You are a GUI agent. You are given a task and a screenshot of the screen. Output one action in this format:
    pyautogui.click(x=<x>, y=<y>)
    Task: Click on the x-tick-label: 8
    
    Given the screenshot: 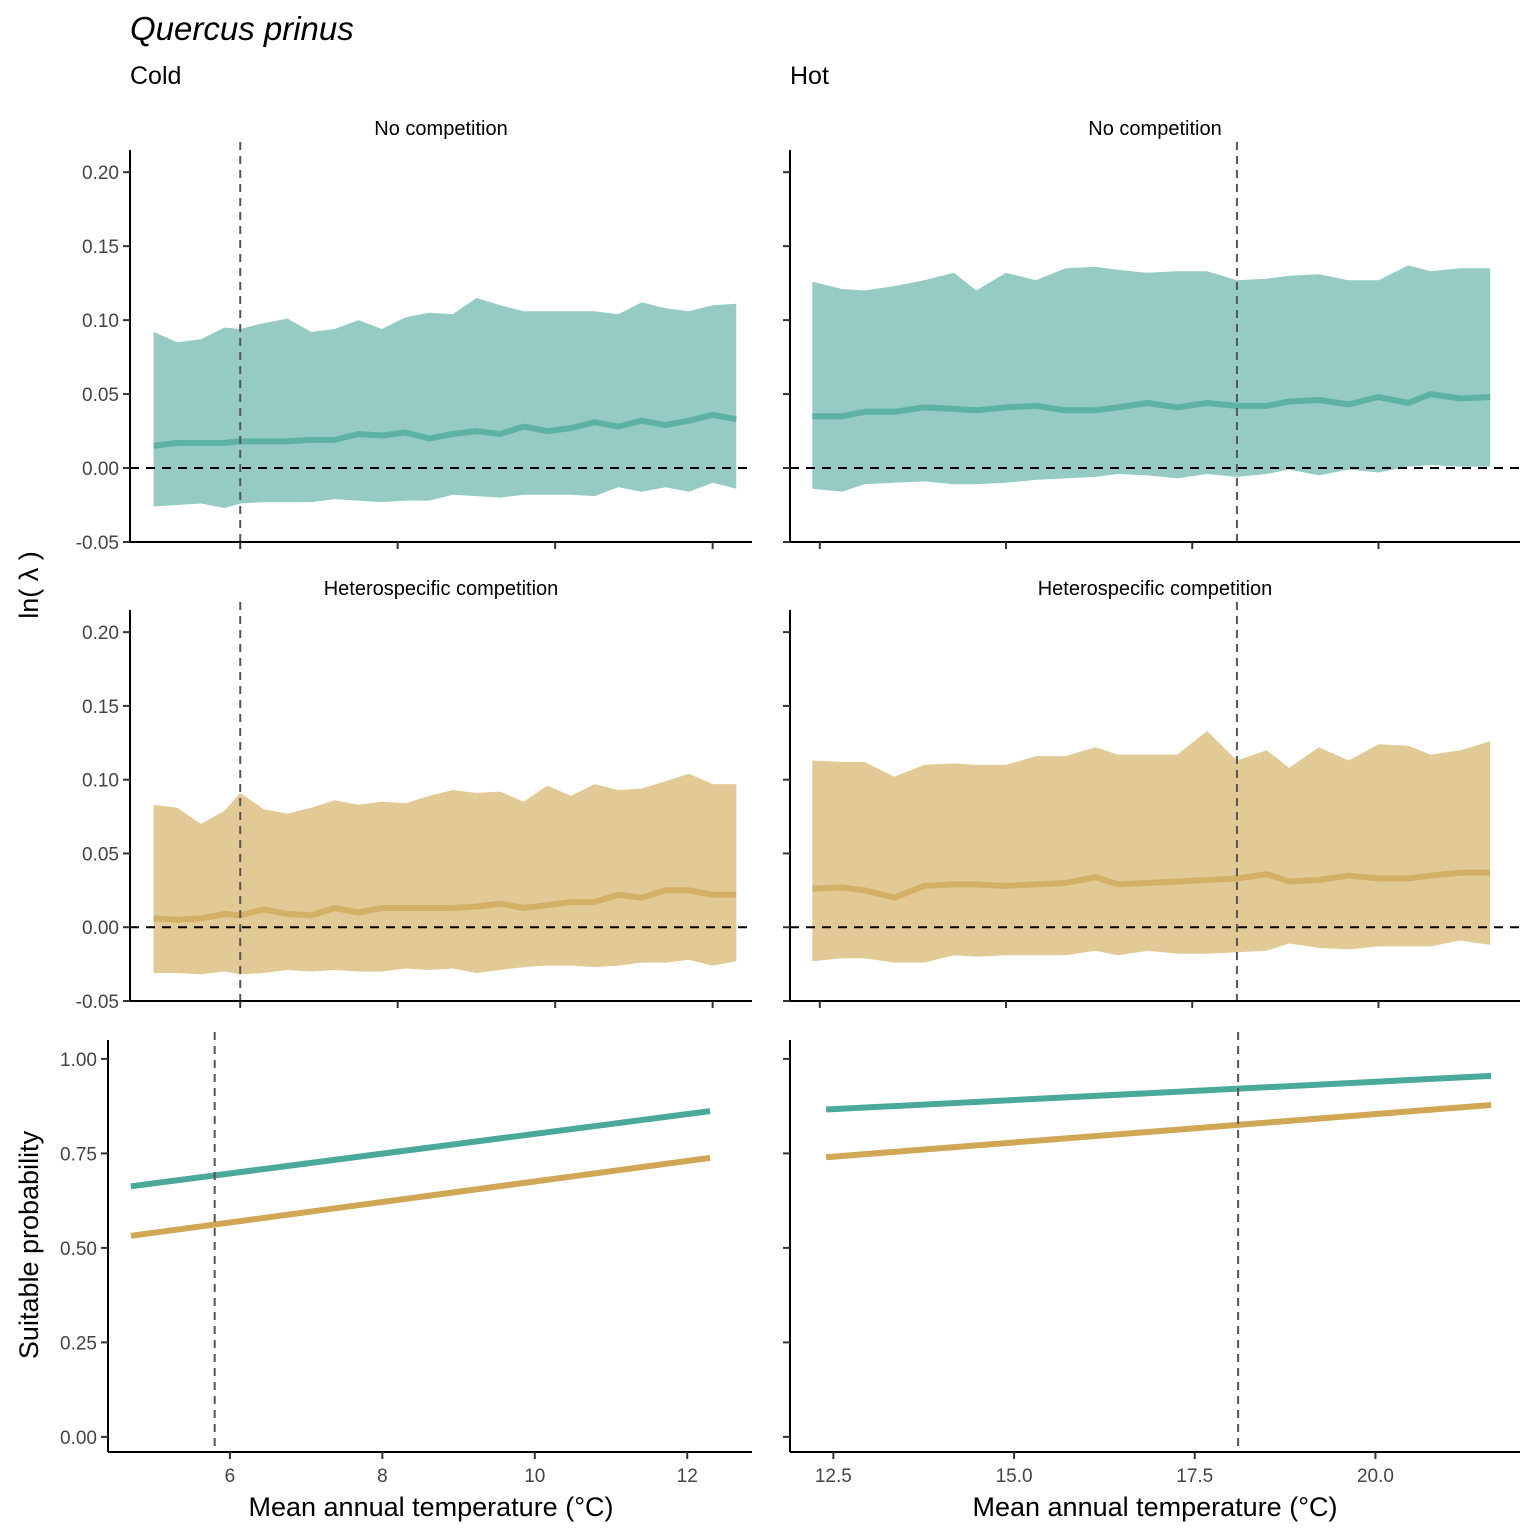 What is the action you would take?
    pyautogui.click(x=382, y=1476)
    